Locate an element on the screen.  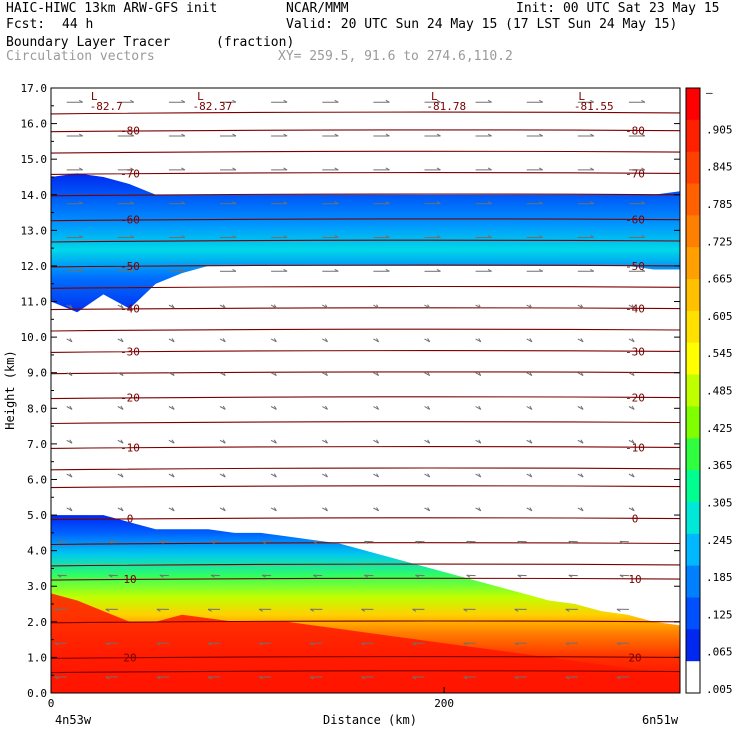
cross-section-coordinates: XY= 259.5, 91.6 to 274.6,110.2 is located at coordinates (395, 56).